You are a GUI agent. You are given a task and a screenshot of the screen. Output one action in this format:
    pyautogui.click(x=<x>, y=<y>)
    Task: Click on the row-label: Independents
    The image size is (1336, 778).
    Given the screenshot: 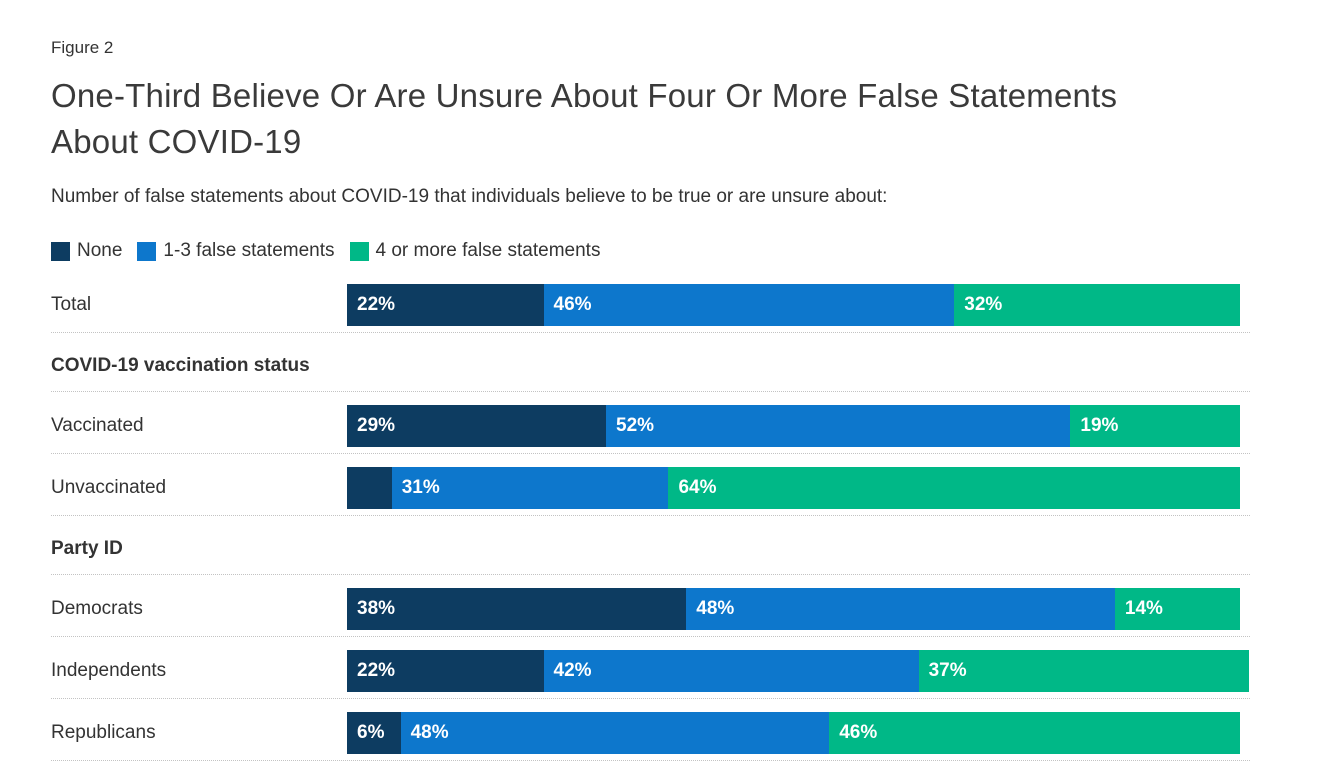 What is the action you would take?
    pyautogui.click(x=109, y=671)
    